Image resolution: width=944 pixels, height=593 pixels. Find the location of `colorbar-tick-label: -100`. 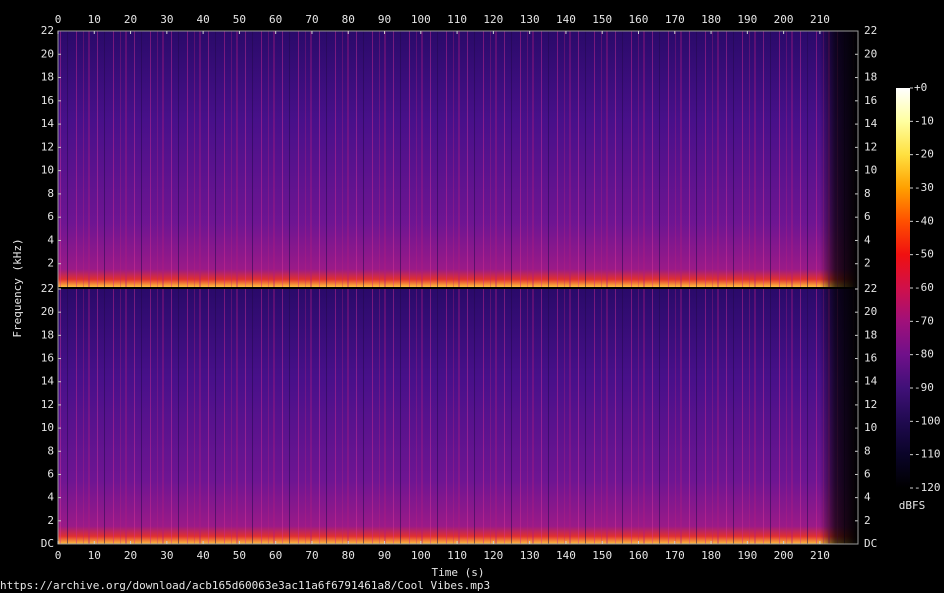

colorbar-tick-label: -100 is located at coordinates (927, 420).